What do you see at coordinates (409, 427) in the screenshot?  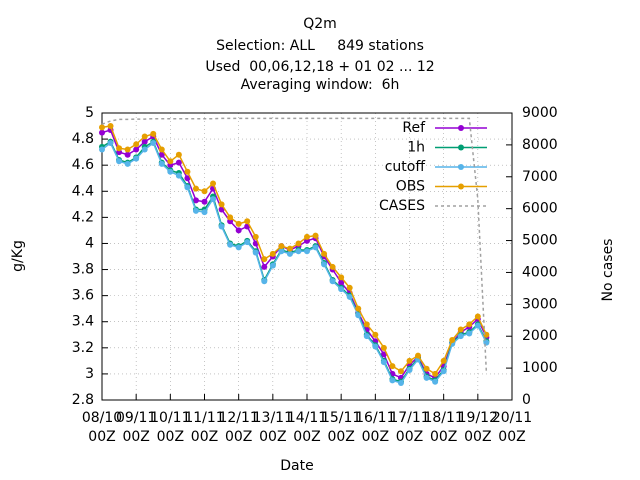 I see `x-tick-label: 17/11 00Z` at bounding box center [409, 427].